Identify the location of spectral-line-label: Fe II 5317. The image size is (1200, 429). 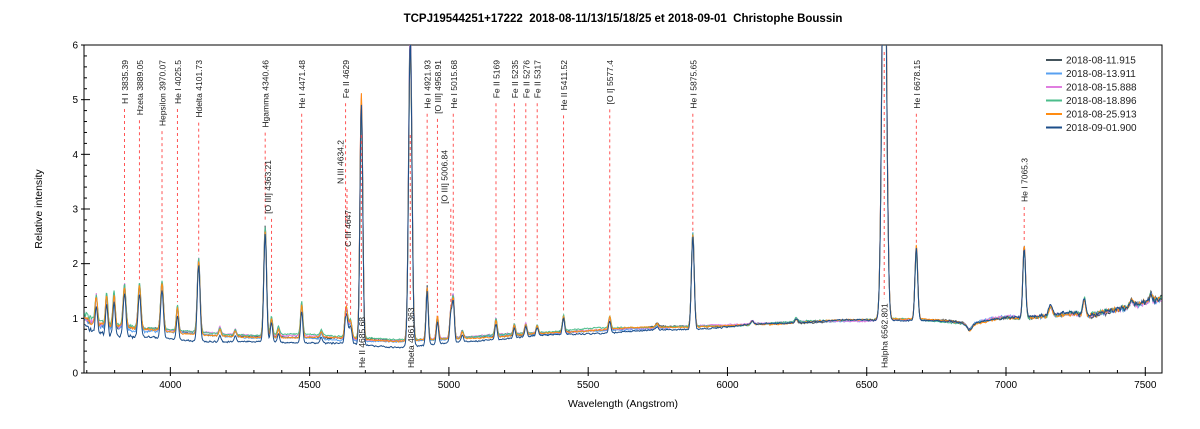
(538, 79).